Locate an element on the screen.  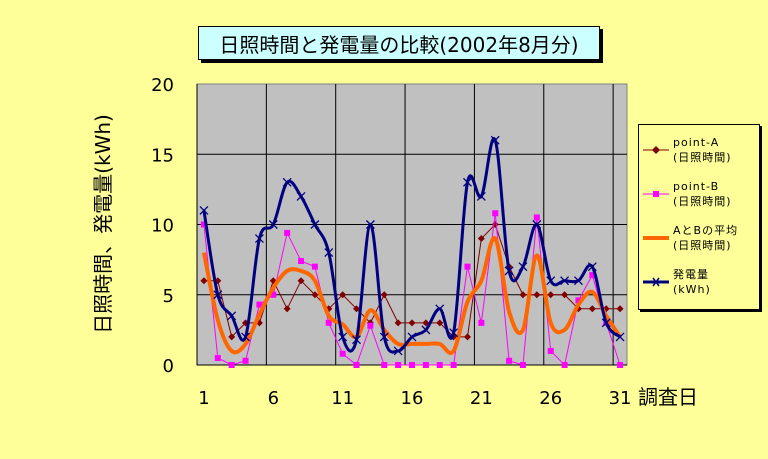
x-tick-labels: 1 6 11 16 21 26 31 is located at coordinates (414, 398).